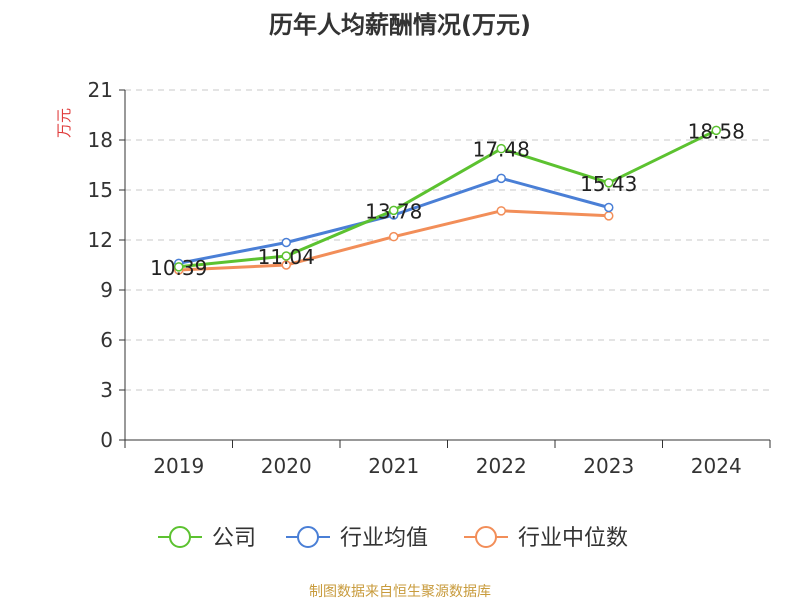 This screenshot has height=600, width=800. What do you see at coordinates (100, 190) in the screenshot?
I see `y-tick-label: 15` at bounding box center [100, 190].